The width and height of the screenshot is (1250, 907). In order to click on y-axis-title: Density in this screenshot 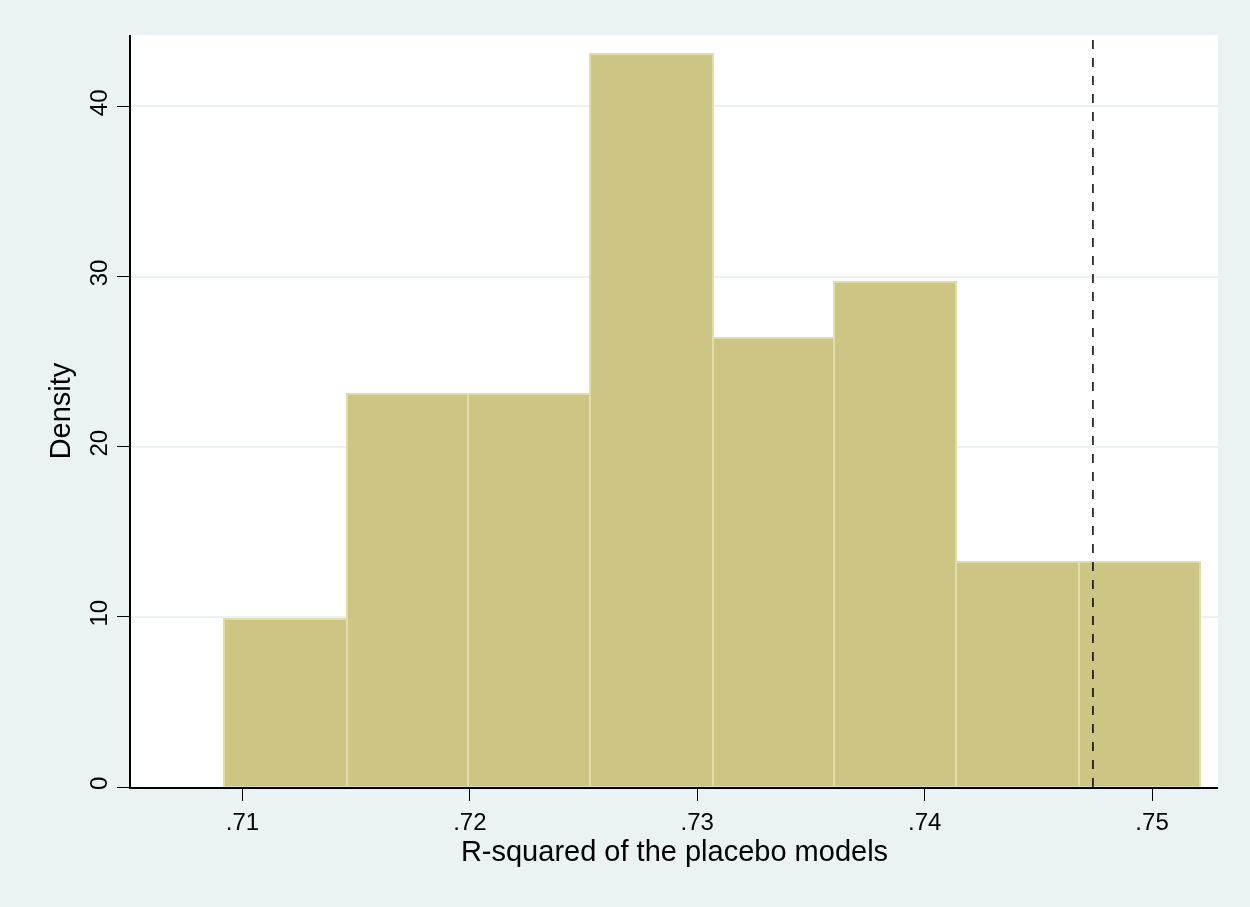, I will do `click(60, 411)`.